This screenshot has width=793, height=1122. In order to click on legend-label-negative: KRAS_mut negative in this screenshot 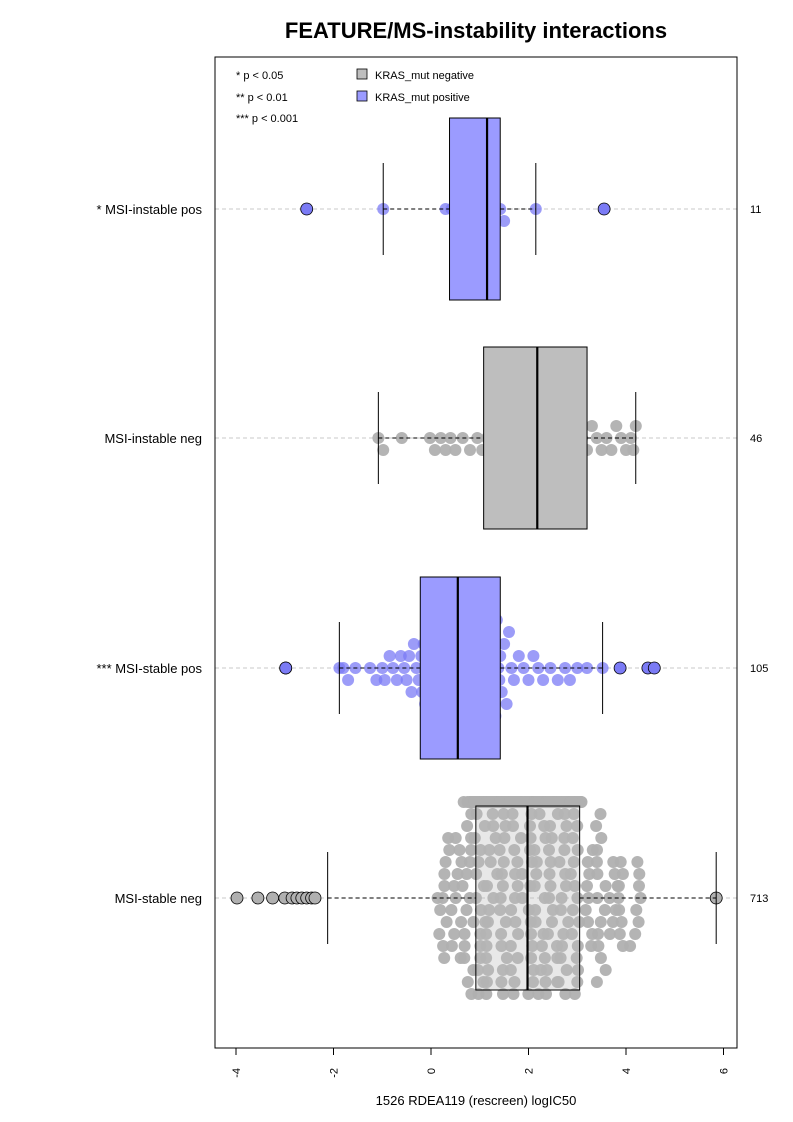, I will do `click(424, 76)`.